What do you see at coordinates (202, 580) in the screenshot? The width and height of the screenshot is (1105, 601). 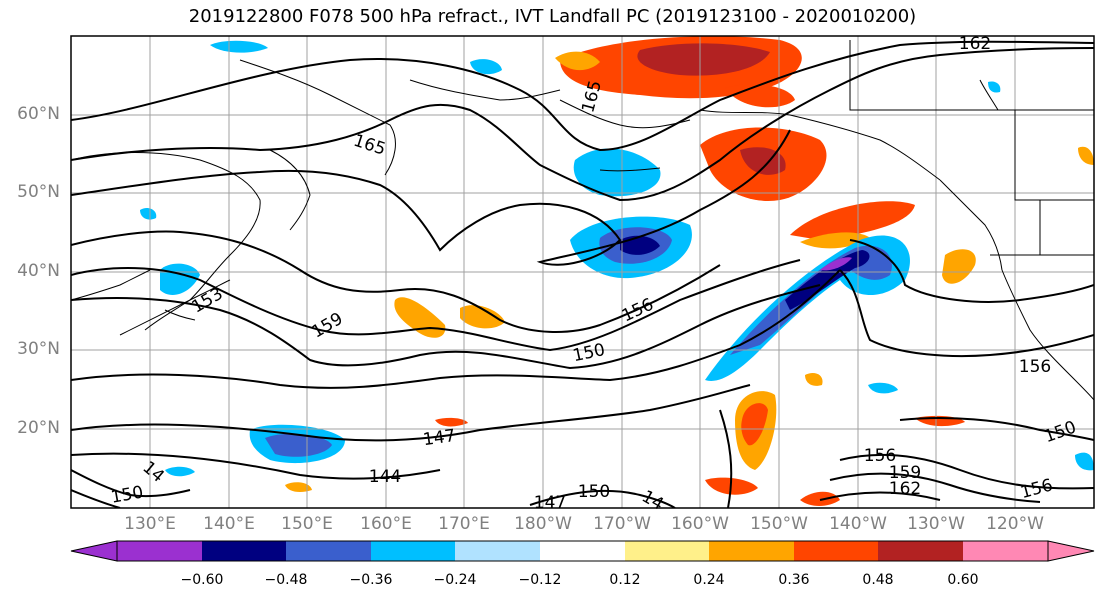 I see `colorbar-tick-label: −0.60` at bounding box center [202, 580].